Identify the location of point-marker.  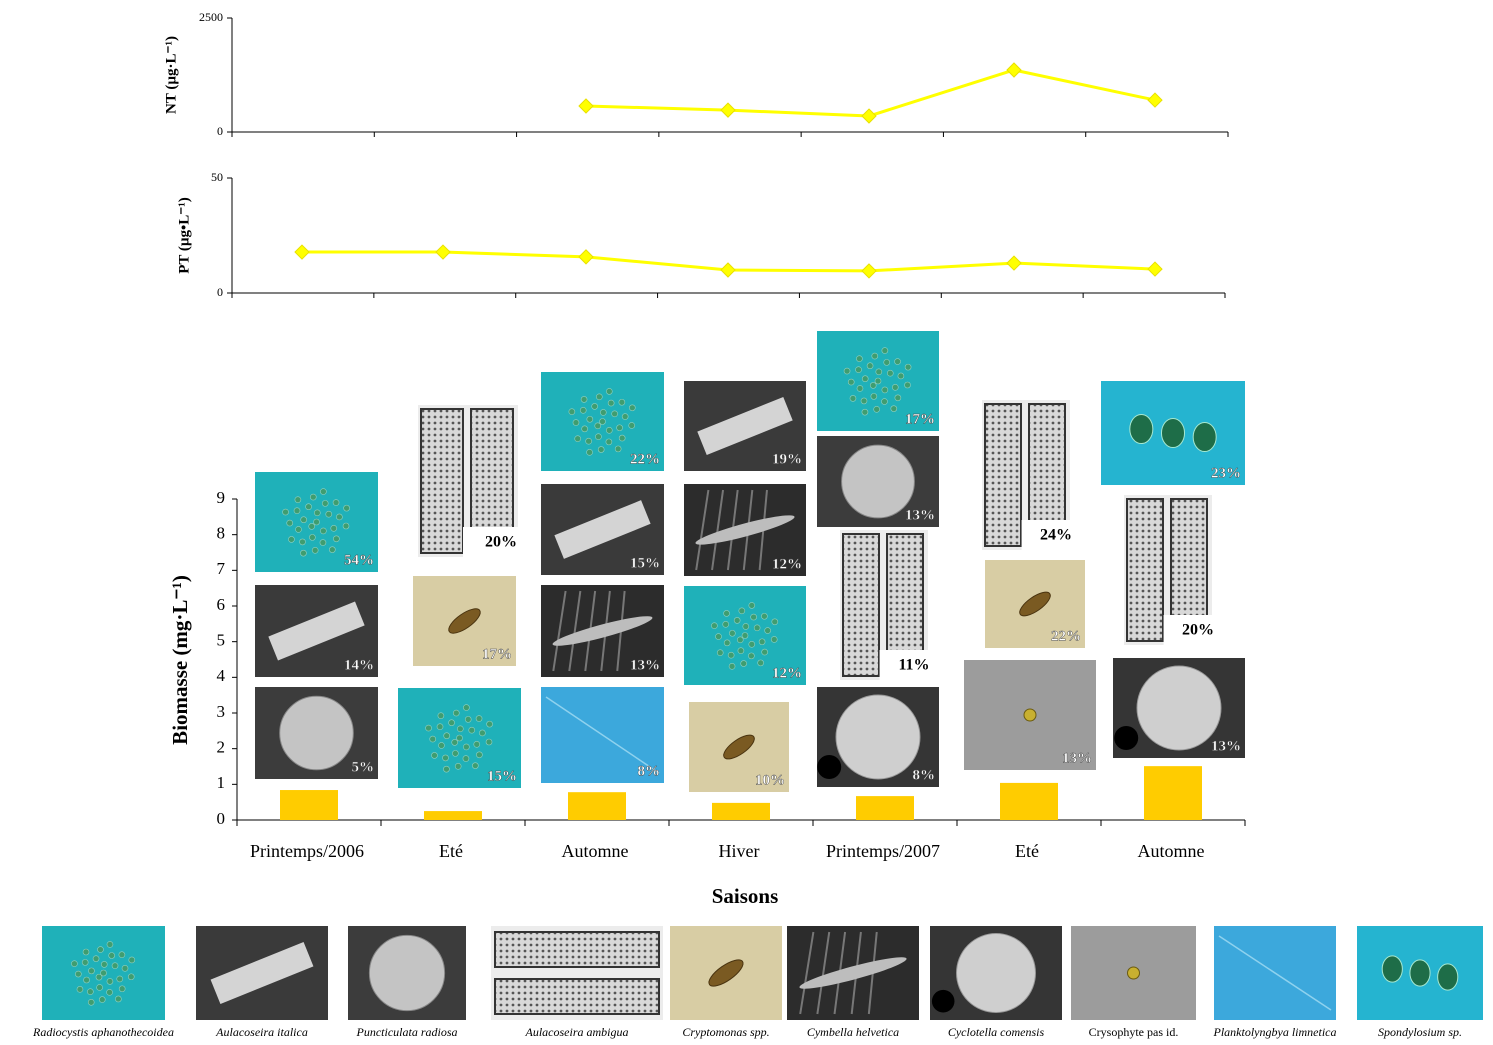
(443, 252).